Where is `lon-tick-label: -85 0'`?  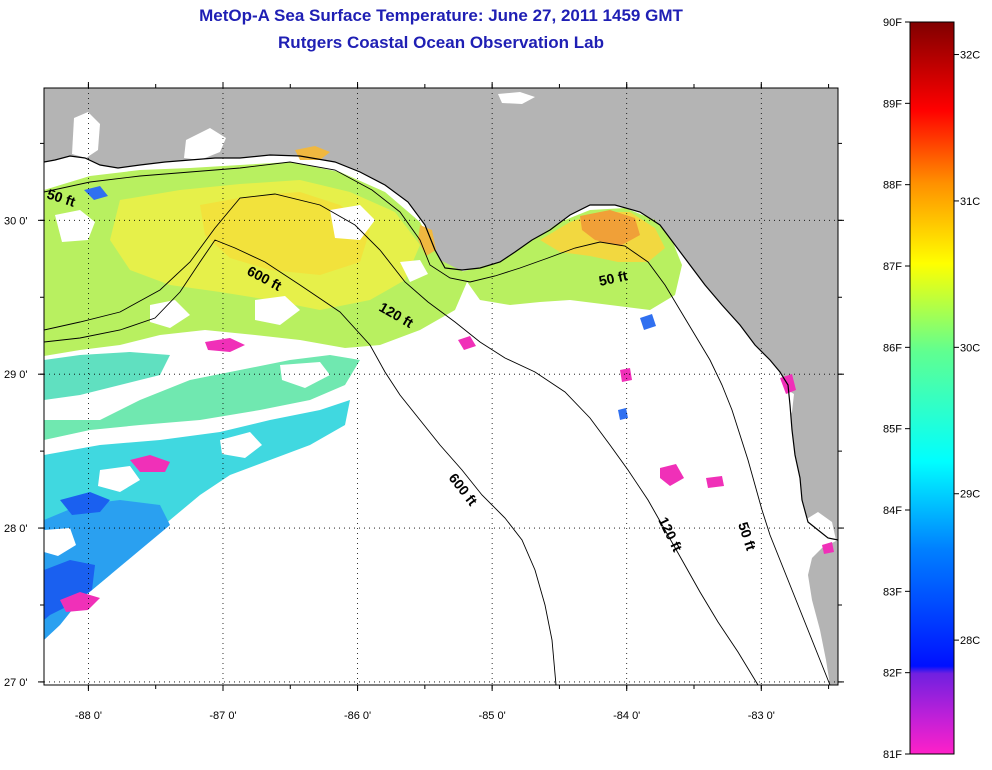 lon-tick-label: -85 0' is located at coordinates (492, 716).